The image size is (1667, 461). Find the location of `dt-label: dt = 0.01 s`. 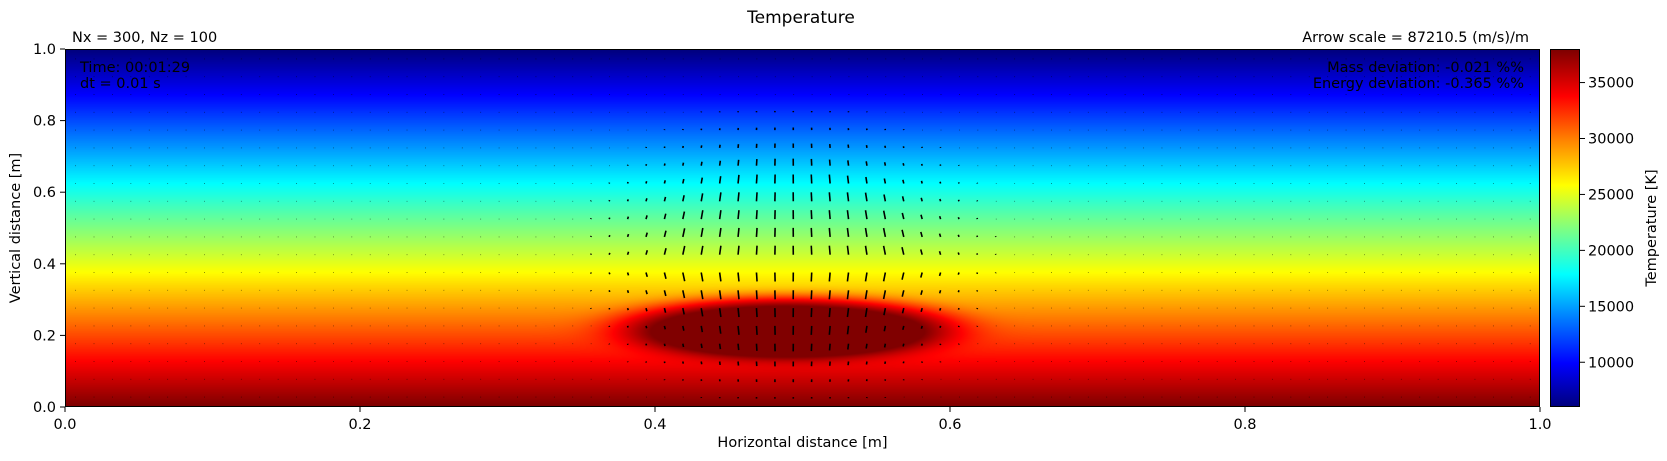

dt-label: dt = 0.01 s is located at coordinates (120, 84).